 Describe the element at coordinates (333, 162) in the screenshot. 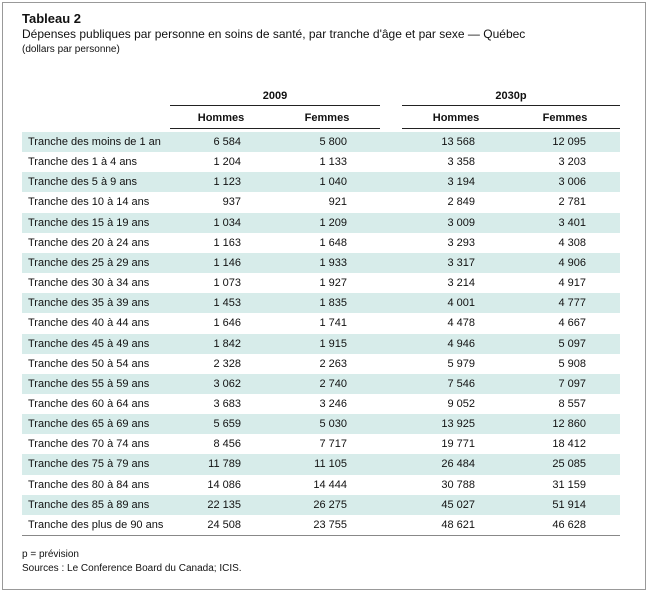

I see `cell: 1 133` at that location.